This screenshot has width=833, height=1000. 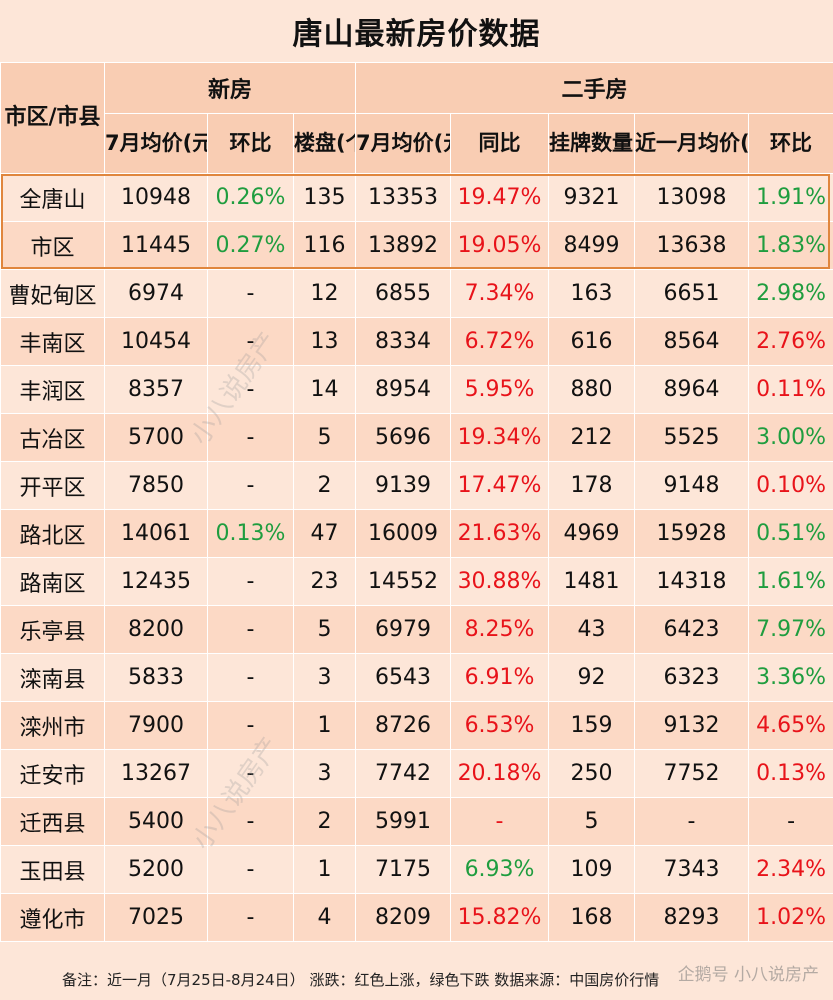 What do you see at coordinates (692, 869) in the screenshot?
I see `cell-recent-avg: 7343` at bounding box center [692, 869].